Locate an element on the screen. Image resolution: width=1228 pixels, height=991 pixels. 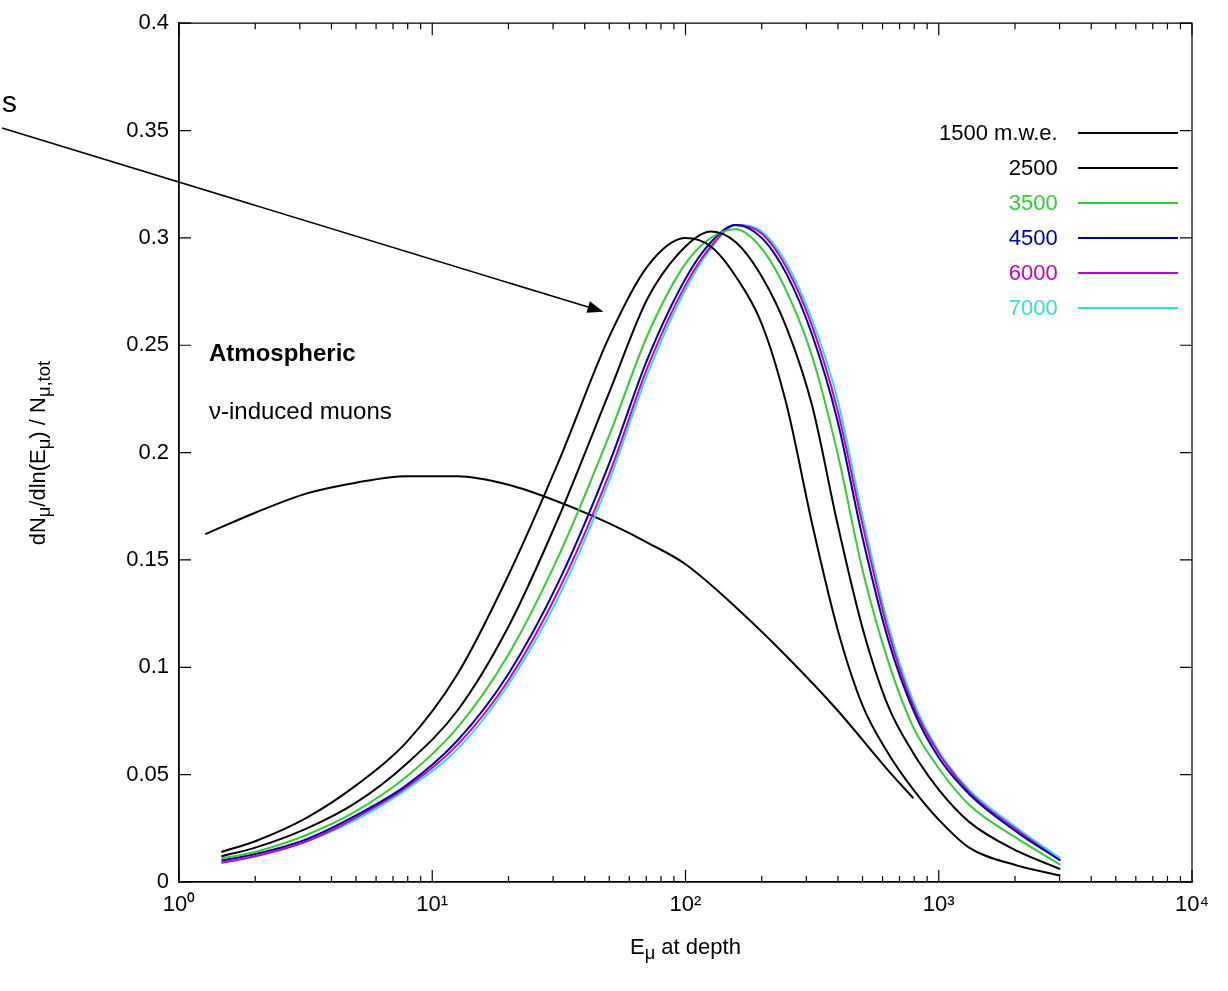
y-tick-label: 0 is located at coordinates (162, 881).